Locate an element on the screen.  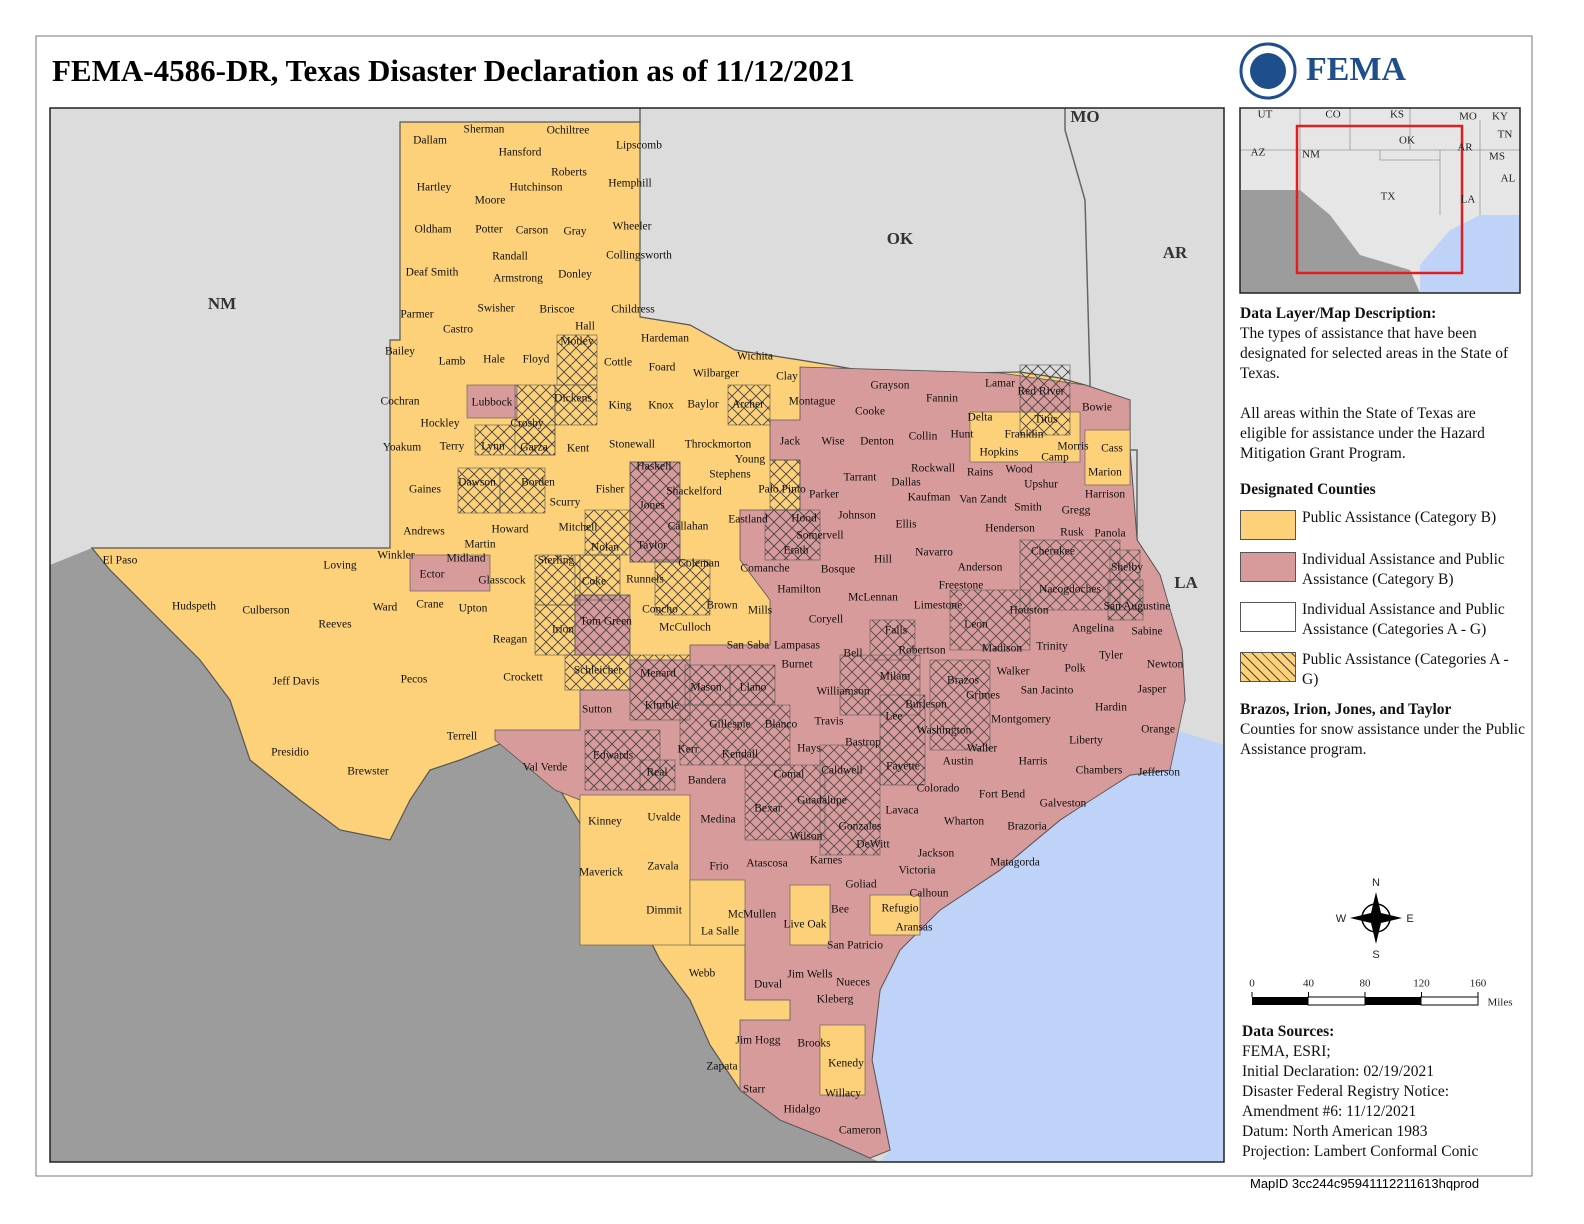
county-label: Briscoe is located at coordinates (556, 310).